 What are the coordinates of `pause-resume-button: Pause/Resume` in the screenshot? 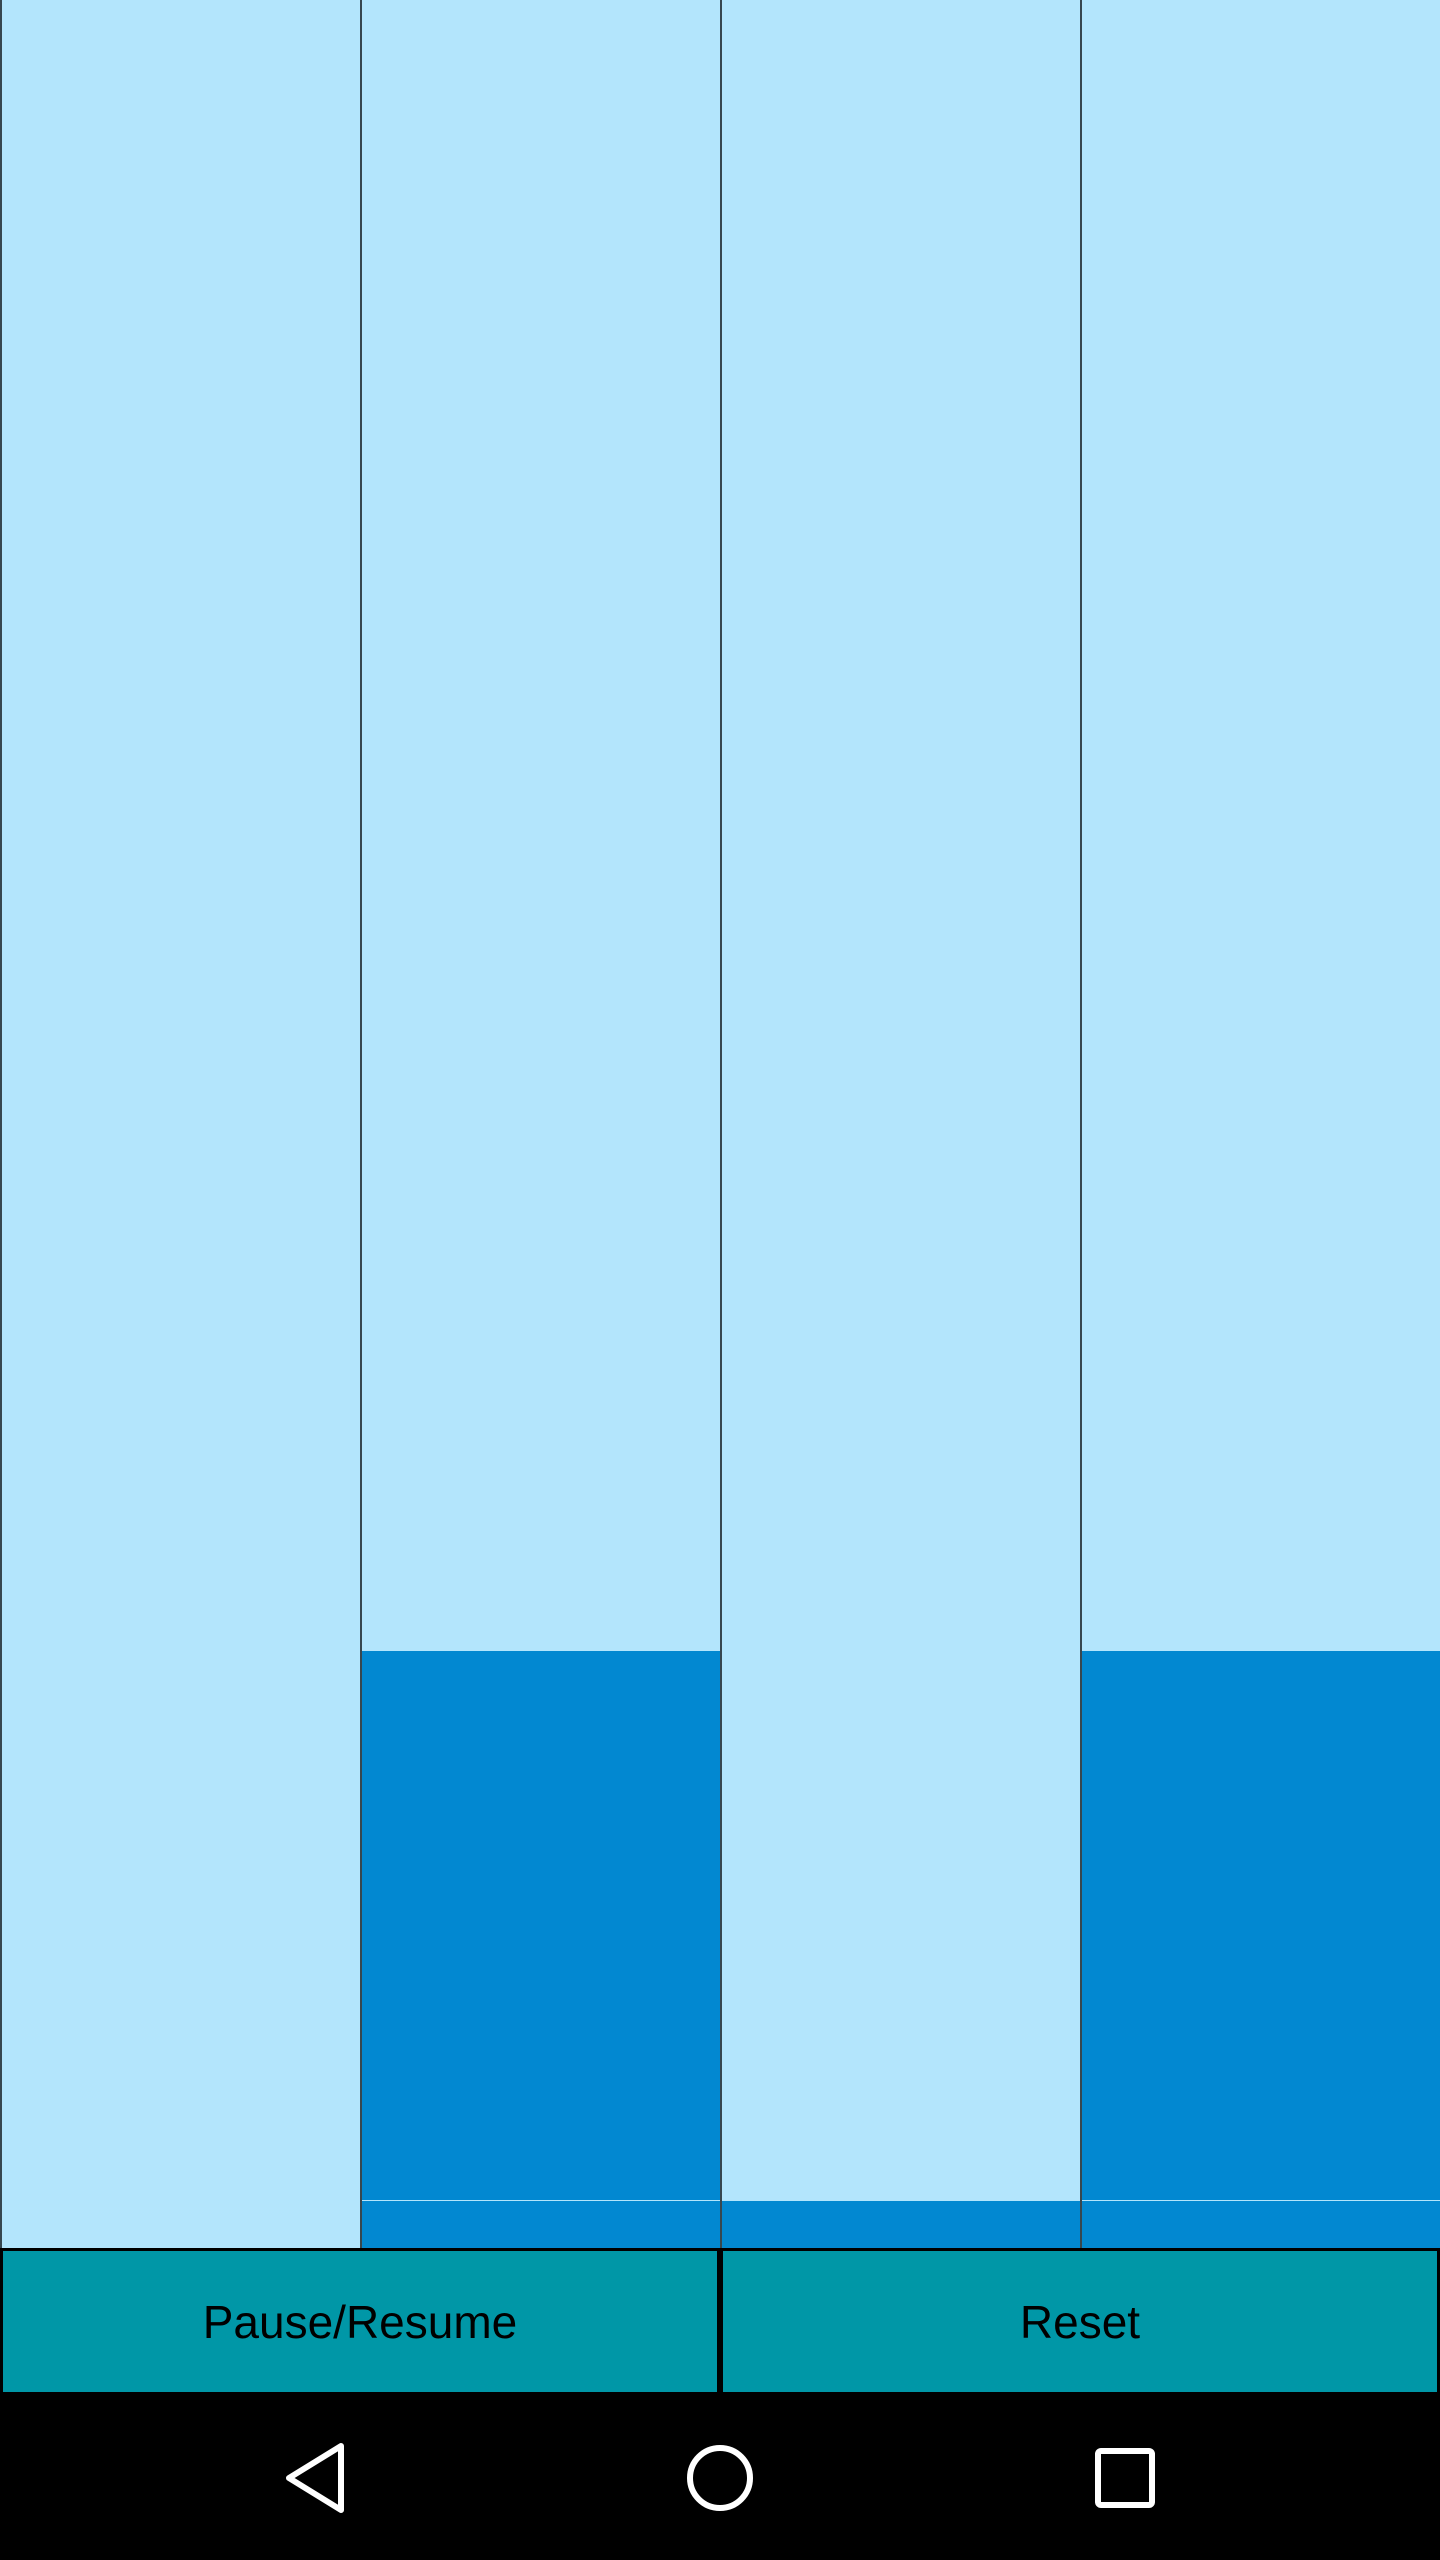 It's located at (360, 2321).